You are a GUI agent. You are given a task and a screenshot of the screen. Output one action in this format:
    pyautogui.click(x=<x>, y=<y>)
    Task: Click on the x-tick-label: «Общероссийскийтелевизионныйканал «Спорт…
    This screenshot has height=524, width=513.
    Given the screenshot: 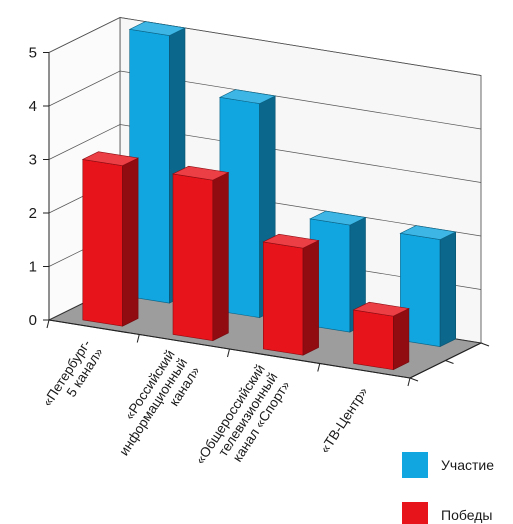 What is the action you would take?
    pyautogui.click(x=242, y=422)
    